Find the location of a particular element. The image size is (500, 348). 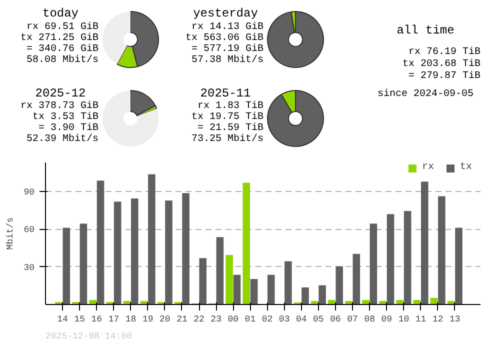

chart-title: 2025-12 is located at coordinates (60, 93).